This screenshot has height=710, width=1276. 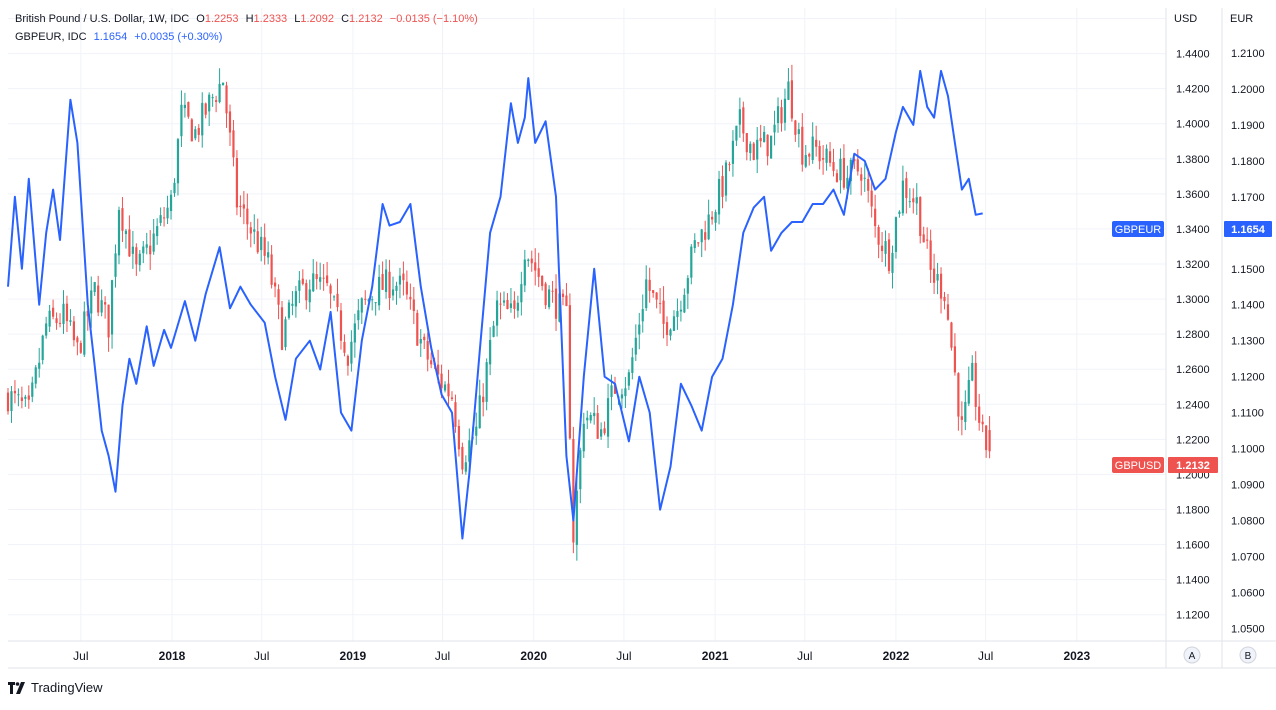 What do you see at coordinates (51, 37) in the screenshot?
I see `gbpeur-symbol: GBPEUR, IDC` at bounding box center [51, 37].